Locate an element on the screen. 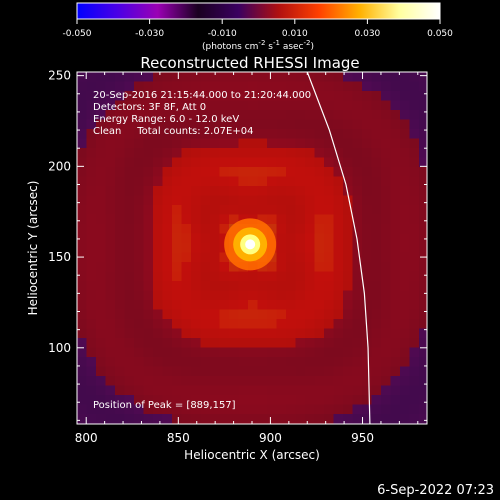 Image resolution: width=500 pixels, height=500 pixels. colorbar is located at coordinates (258, 11).